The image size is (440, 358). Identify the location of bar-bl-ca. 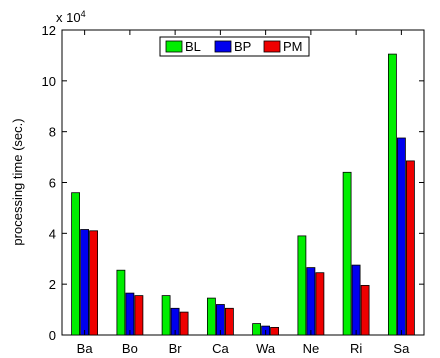
(211, 316).